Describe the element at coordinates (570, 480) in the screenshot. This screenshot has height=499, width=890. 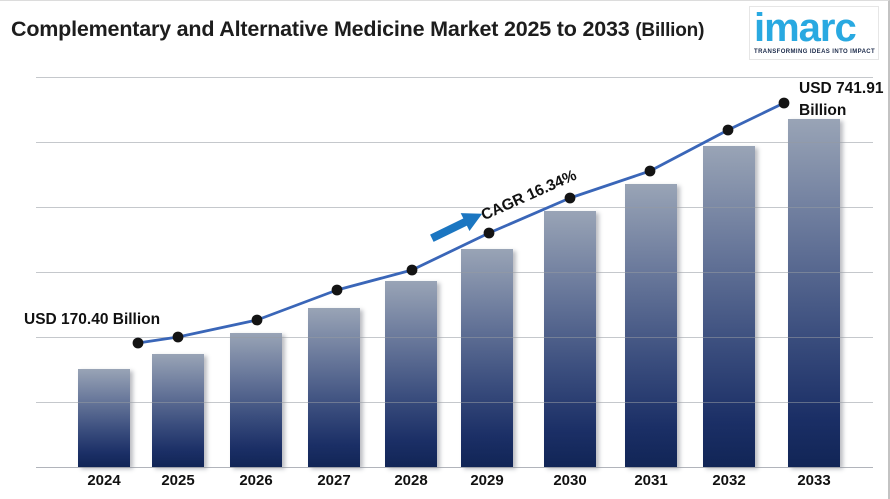
I see `x-axis-label-2030: 2030` at that location.